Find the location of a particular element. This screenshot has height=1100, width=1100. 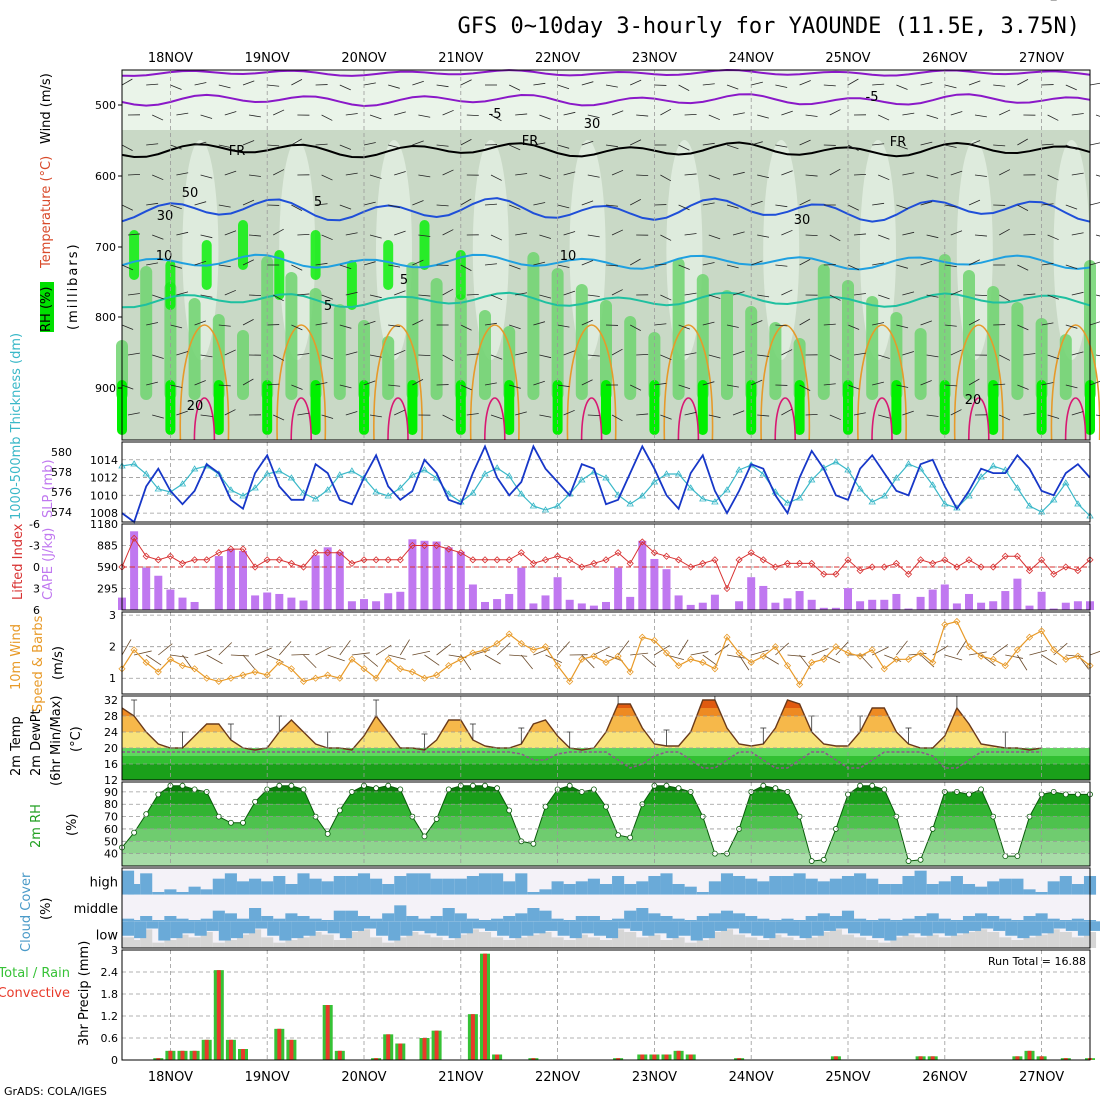

slp-tick-label: 1012 is located at coordinates (104, 478).